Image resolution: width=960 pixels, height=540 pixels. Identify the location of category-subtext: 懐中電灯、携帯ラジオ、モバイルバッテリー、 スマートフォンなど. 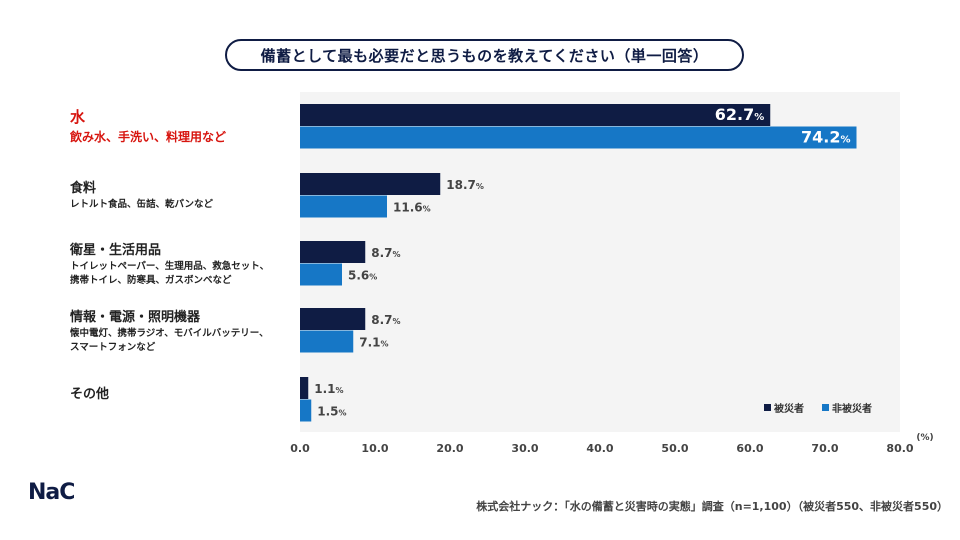
(169, 340).